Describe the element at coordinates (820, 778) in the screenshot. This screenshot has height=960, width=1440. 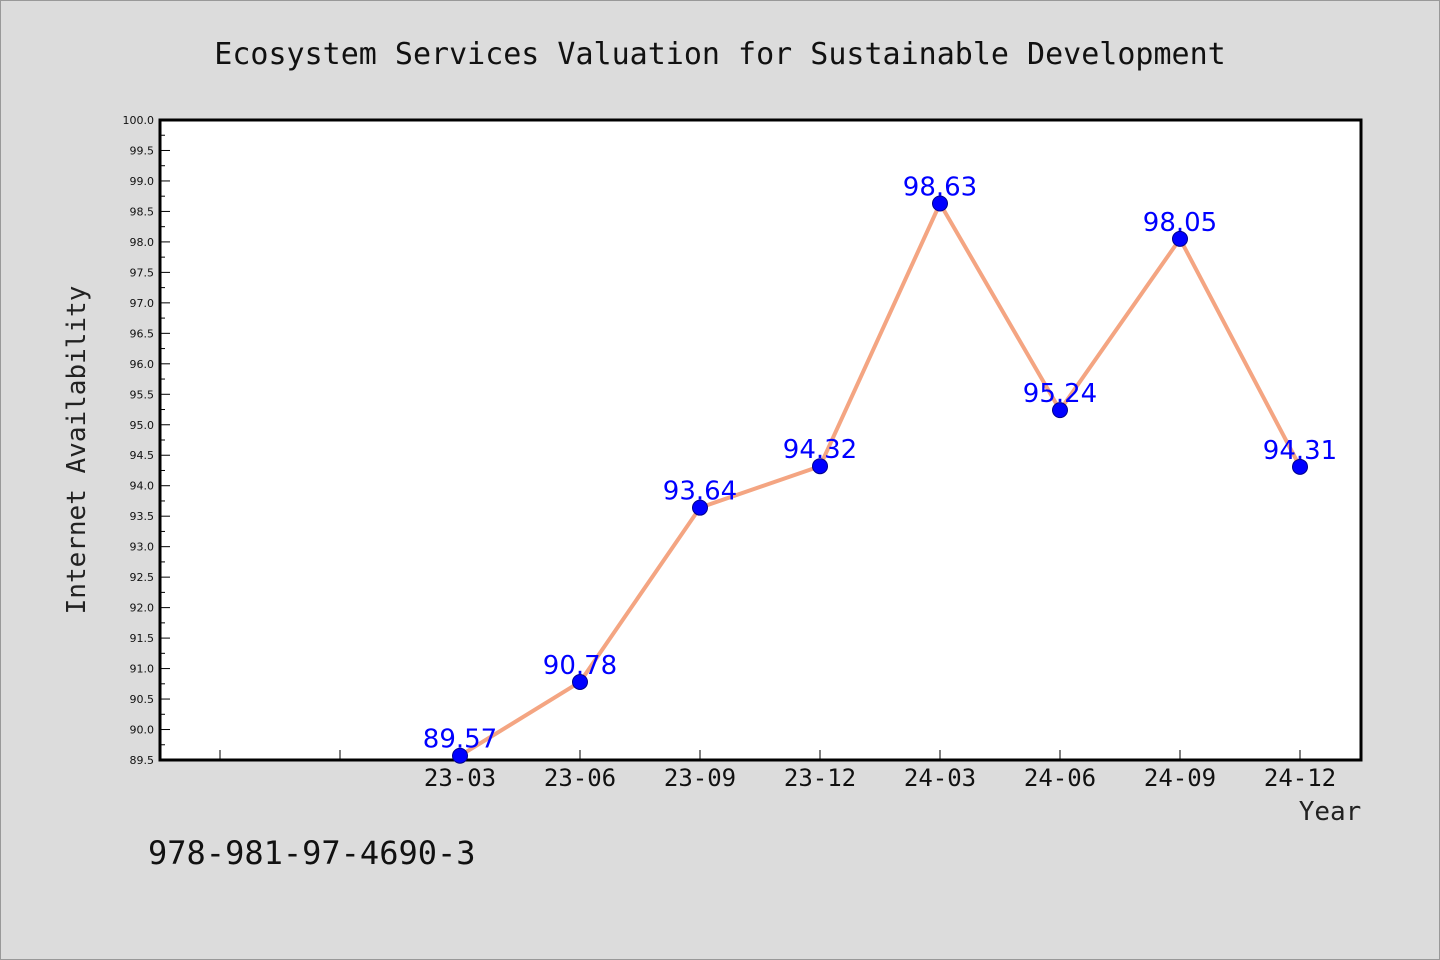
I see `x-tick-label: 23-12` at that location.